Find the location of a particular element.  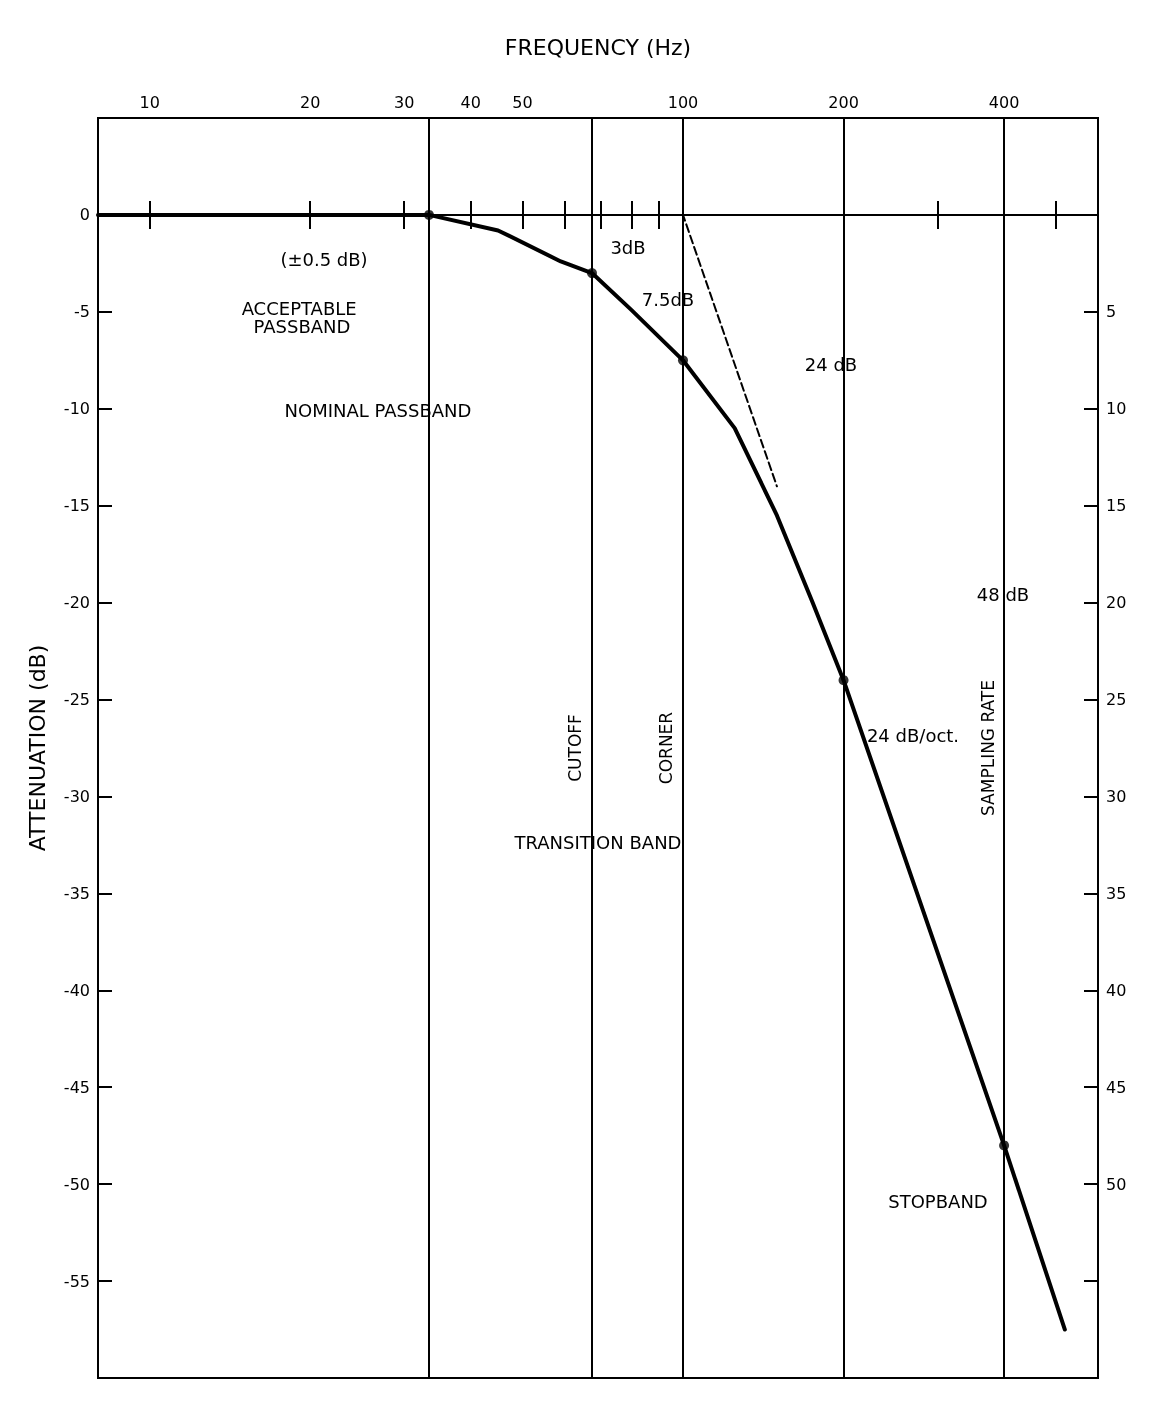

y2-tick-label: 45 is located at coordinates (1116, 1087).